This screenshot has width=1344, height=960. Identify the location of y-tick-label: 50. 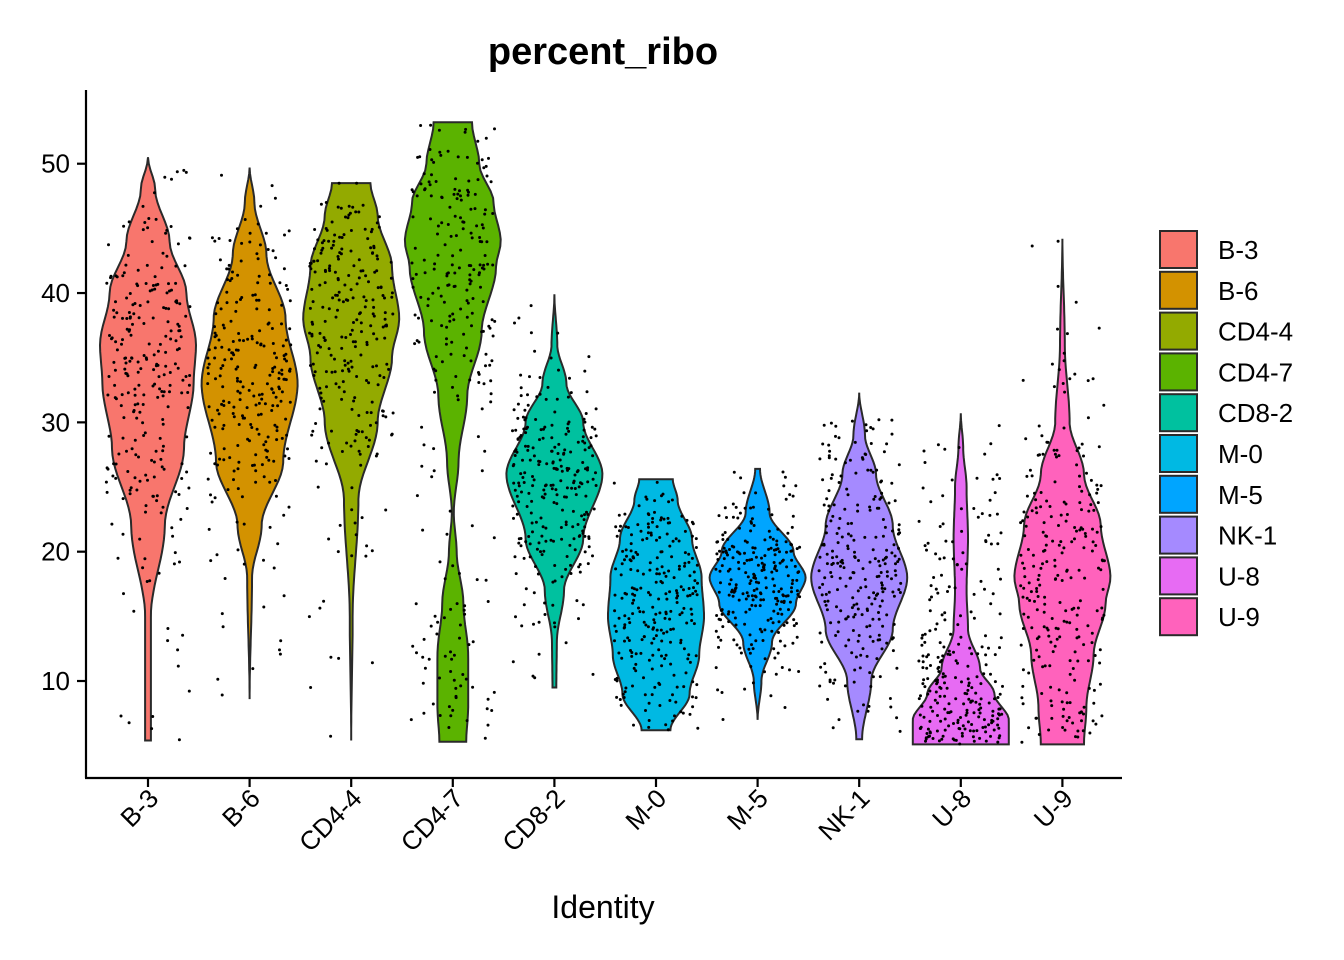
(55, 164).